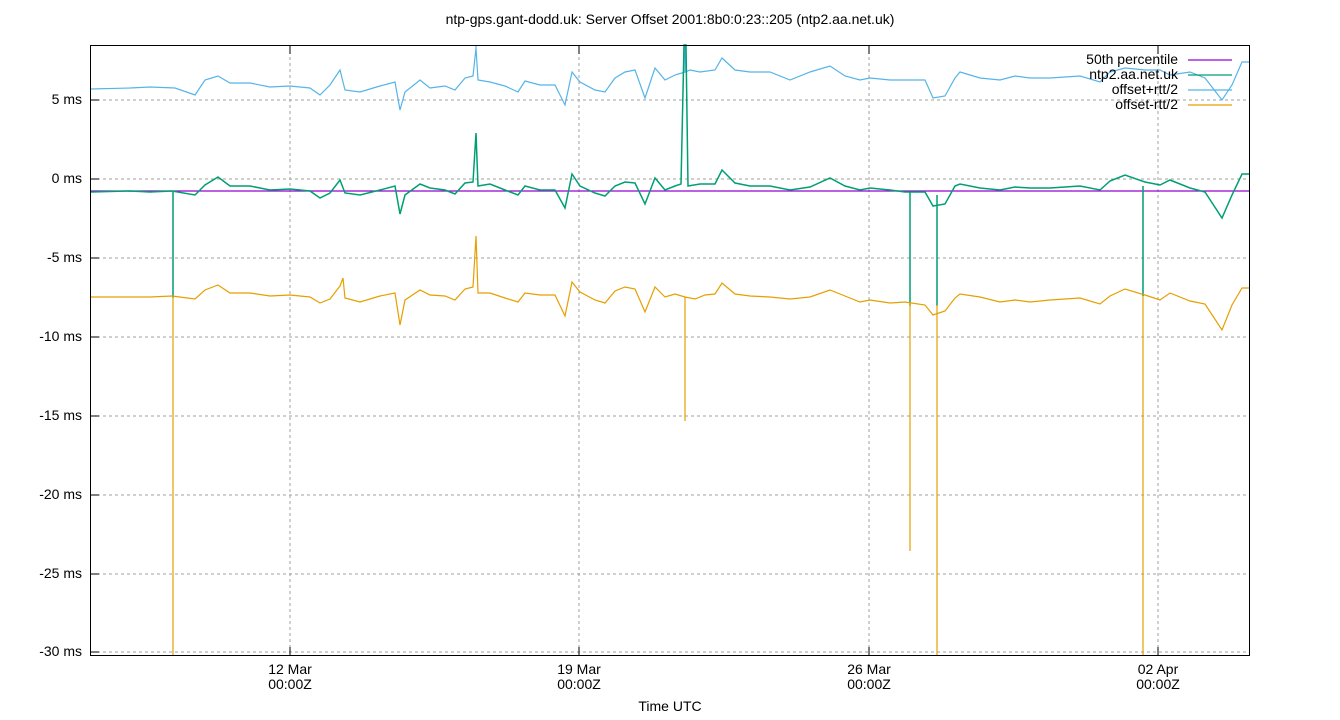 This screenshot has width=1340, height=720. Describe the element at coordinates (1146, 104) in the screenshot. I see `legend-label-offset-minus-rtt: offset-rtt/2` at that location.